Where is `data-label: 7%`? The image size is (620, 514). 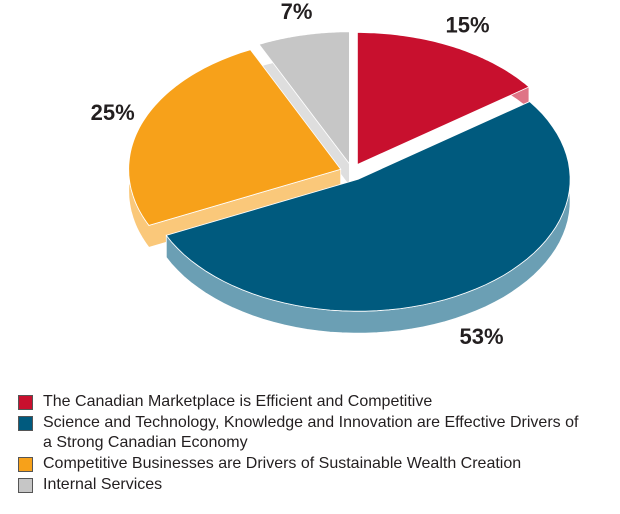 data-label: 7% is located at coordinates (297, 12).